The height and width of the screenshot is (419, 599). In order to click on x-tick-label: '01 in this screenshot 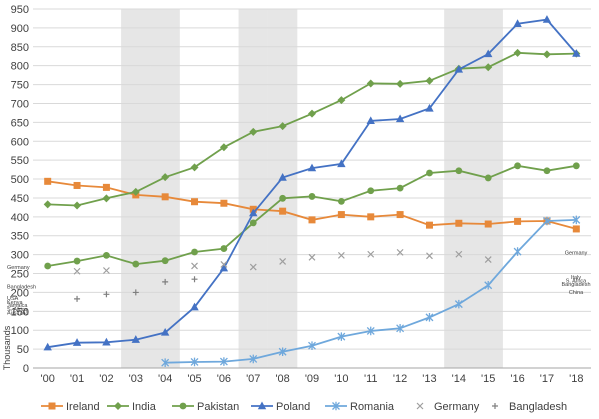, I will do `click(77, 379)`.